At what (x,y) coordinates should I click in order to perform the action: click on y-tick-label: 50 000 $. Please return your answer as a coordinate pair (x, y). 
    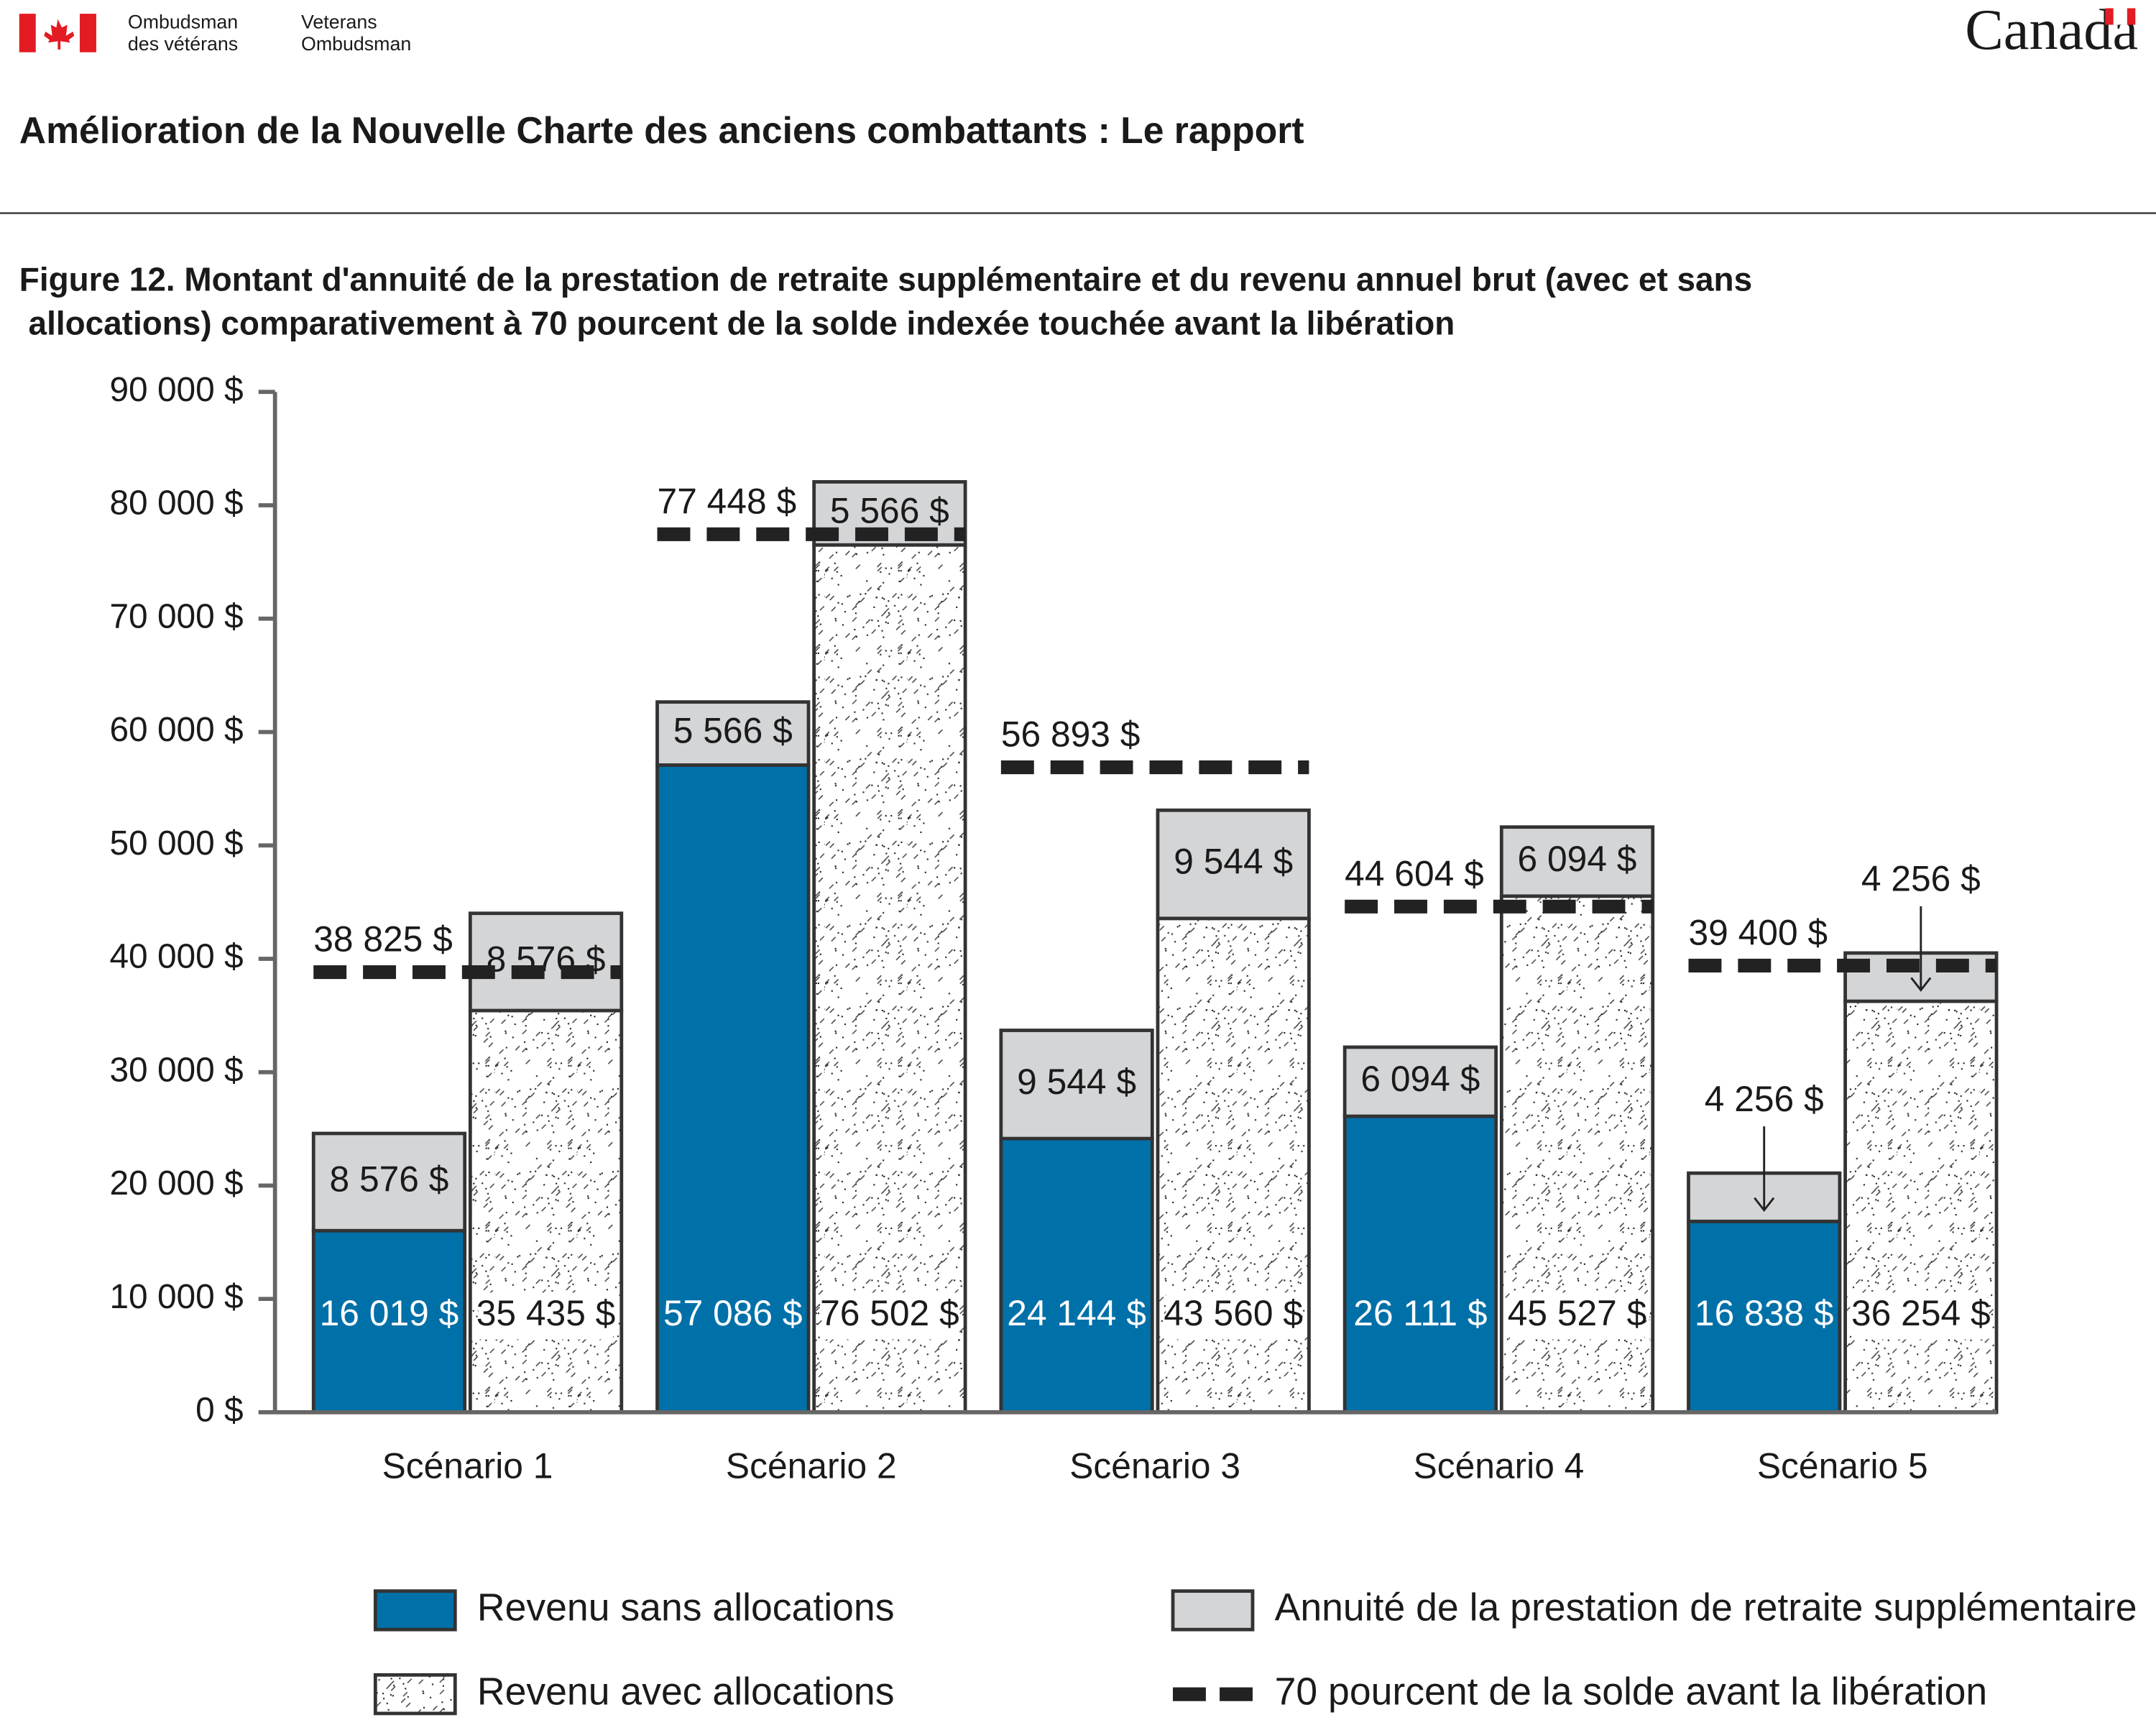
    Looking at the image, I should click on (176, 843).